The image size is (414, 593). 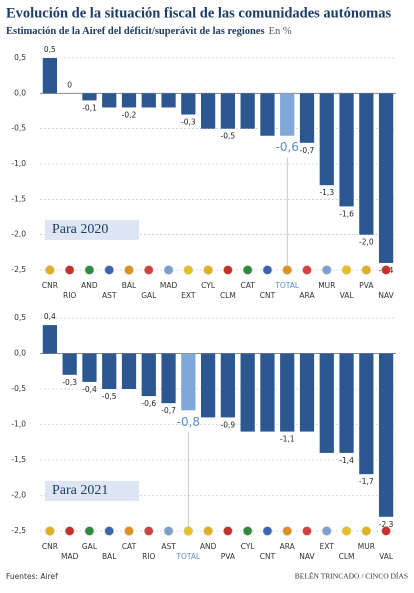 I want to click on period-label: Para 2020, so click(x=80, y=229).